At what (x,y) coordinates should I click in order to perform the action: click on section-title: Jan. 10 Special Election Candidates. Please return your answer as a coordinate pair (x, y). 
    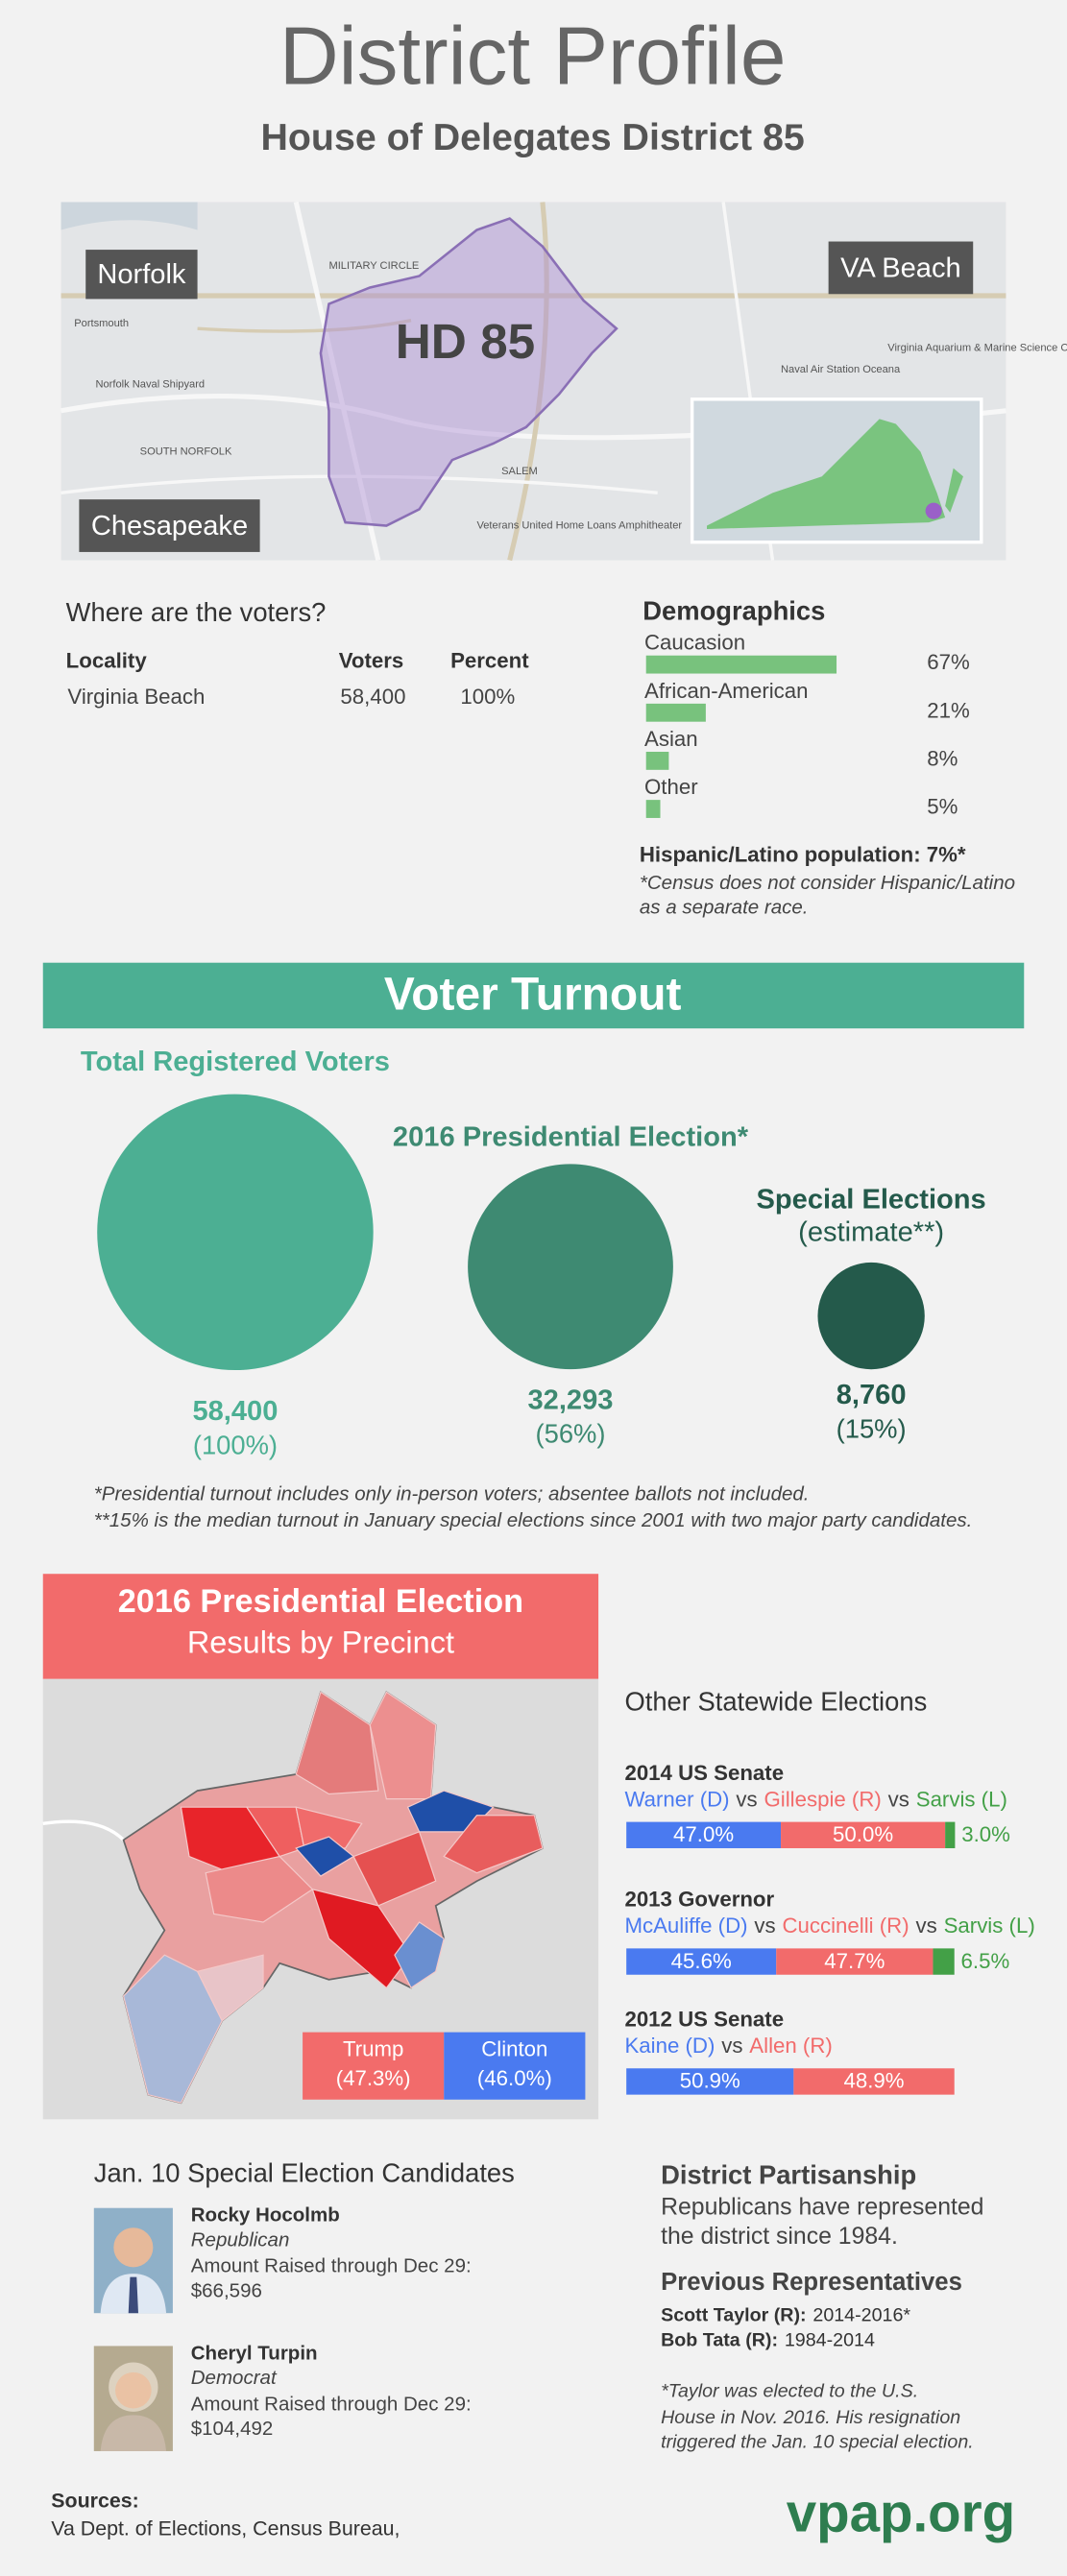
    Looking at the image, I should click on (304, 2173).